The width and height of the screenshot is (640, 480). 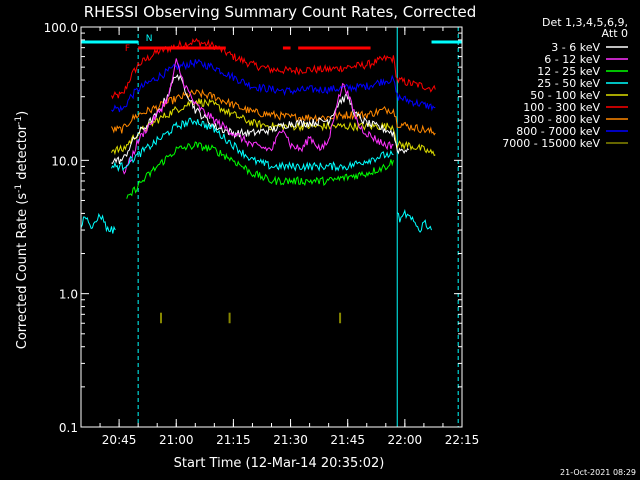 What do you see at coordinates (68, 295) in the screenshot?
I see `y-tick-label-1: 1.0` at bounding box center [68, 295].